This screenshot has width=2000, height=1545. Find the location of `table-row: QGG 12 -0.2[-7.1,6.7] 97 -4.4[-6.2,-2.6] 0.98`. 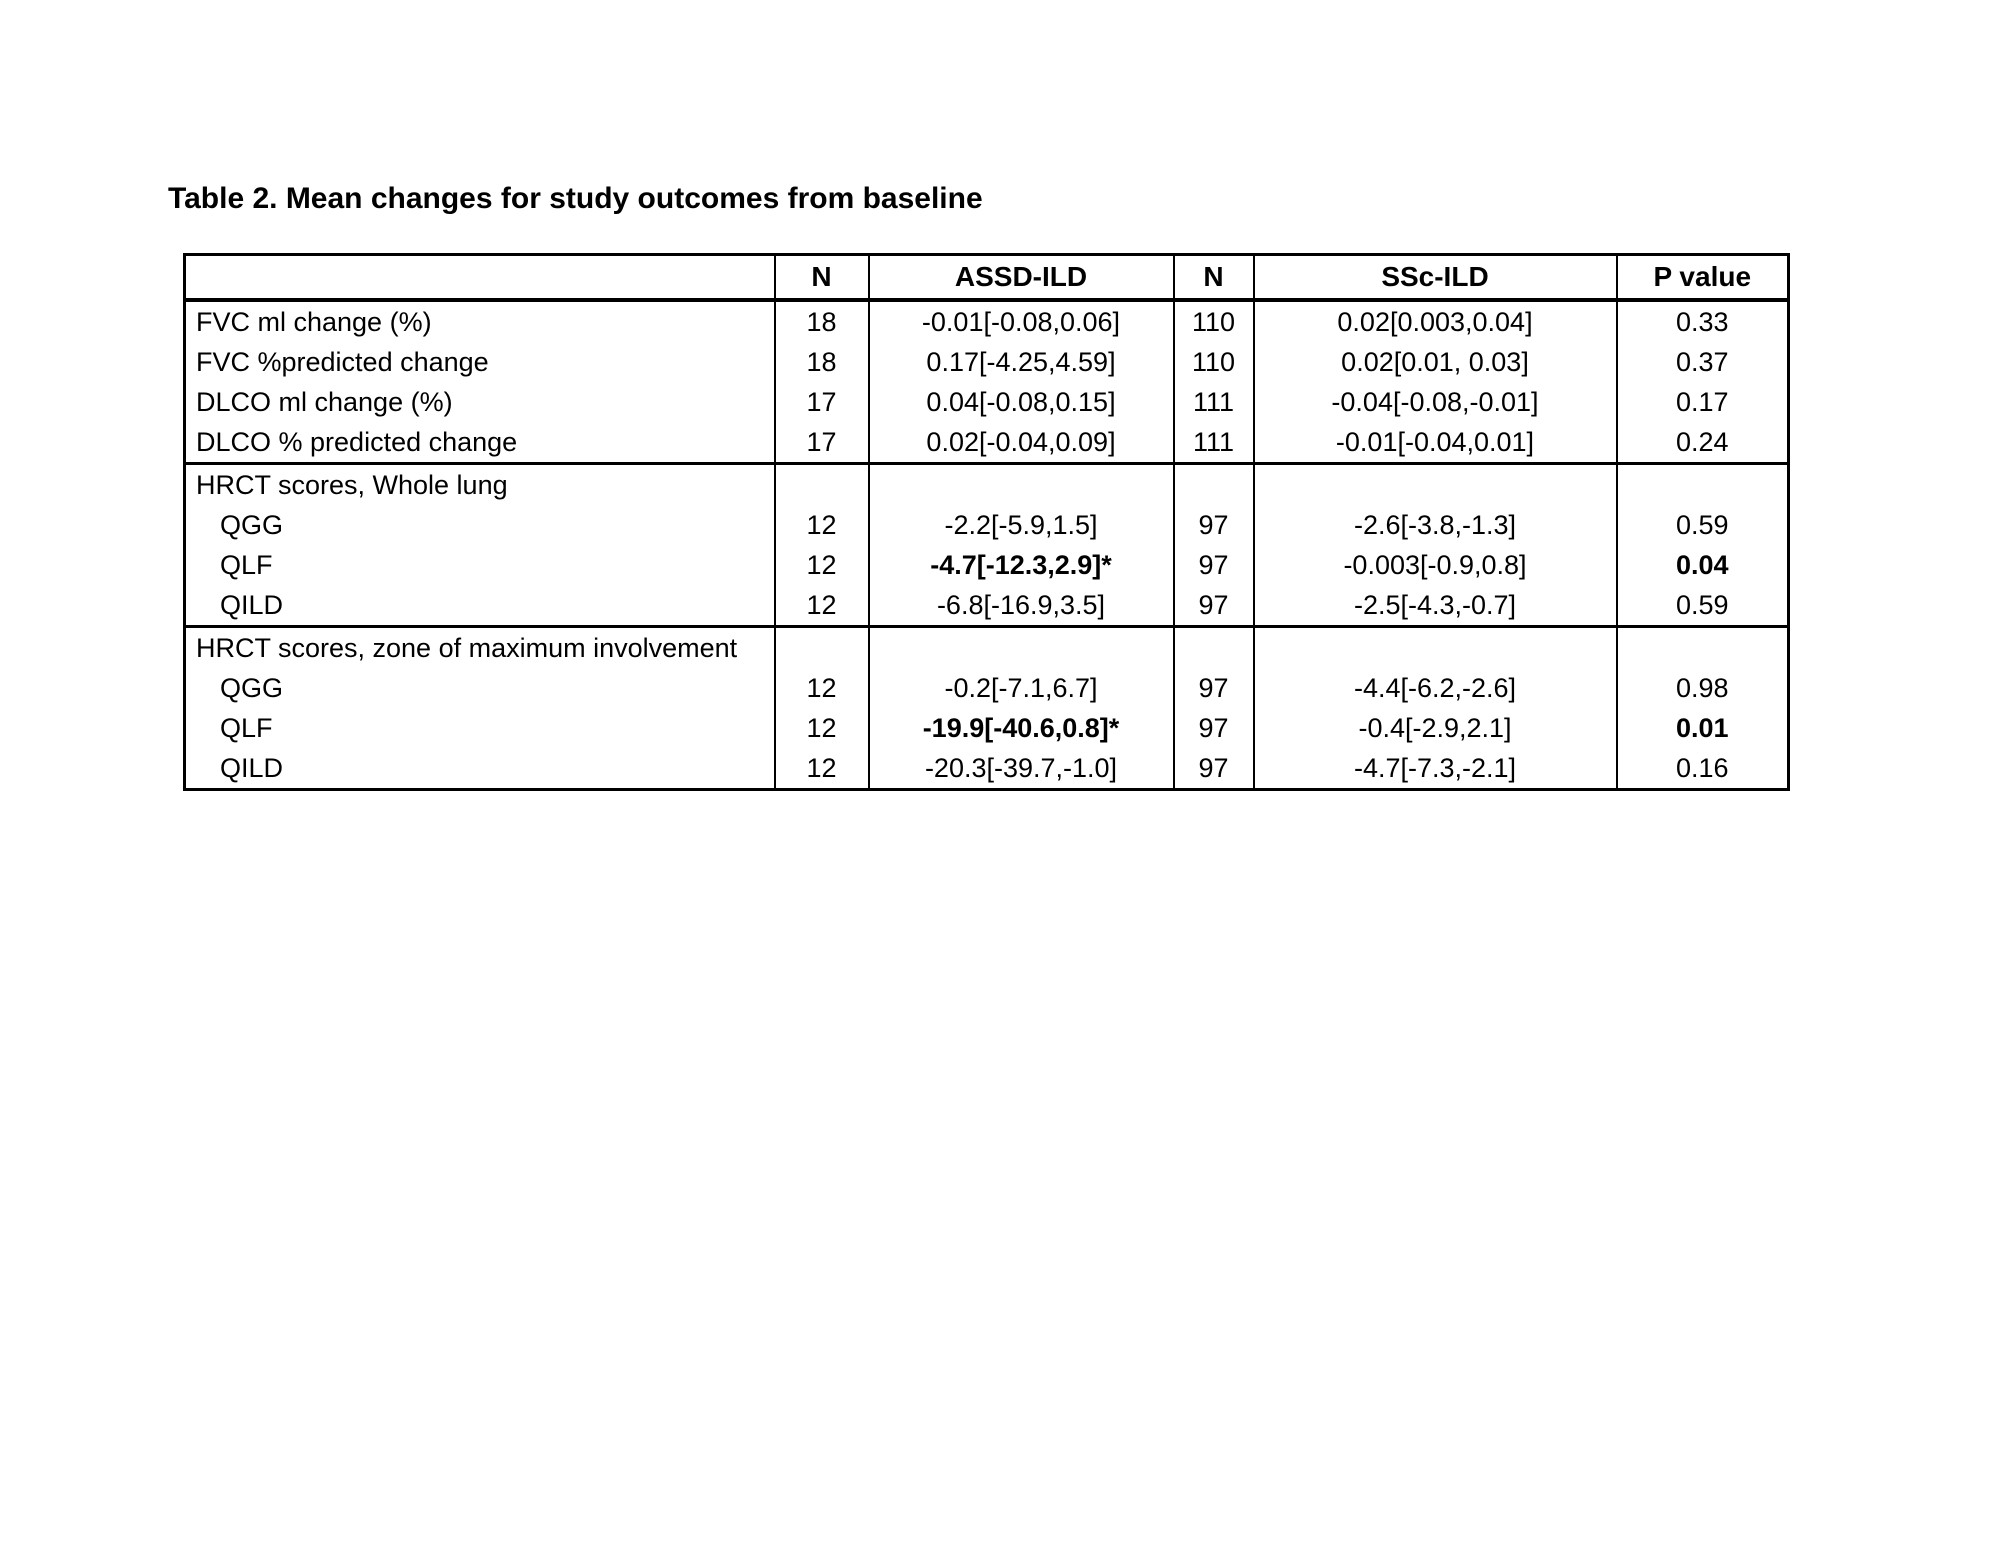

table-row: QGG 12 -0.2[-7.1,6.7] 97 -4.4[-6.2,-2.6] 0.98 is located at coordinates (987, 688).